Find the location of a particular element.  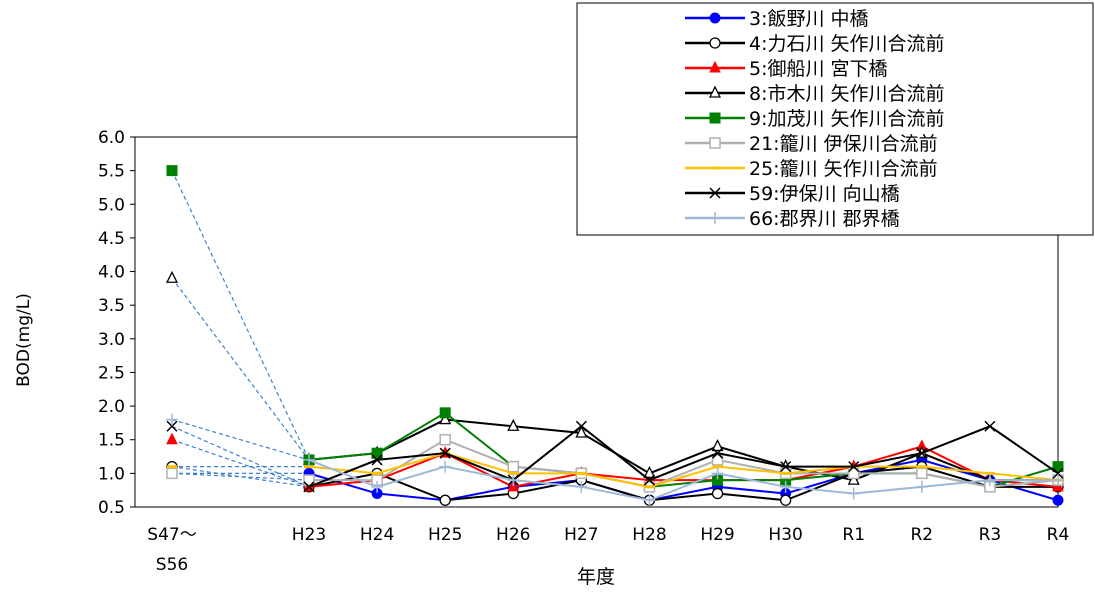

x-tick-label: H25 is located at coordinates (445, 535).